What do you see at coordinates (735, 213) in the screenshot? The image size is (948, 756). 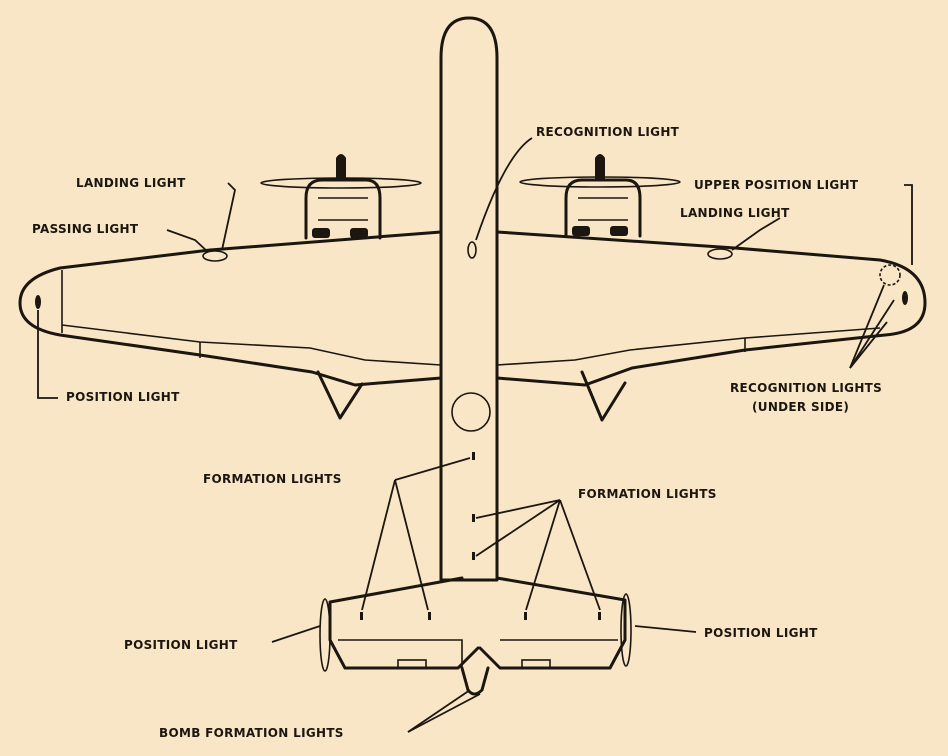 I see `label-landing-light-right: LANDING LIGHT` at bounding box center [735, 213].